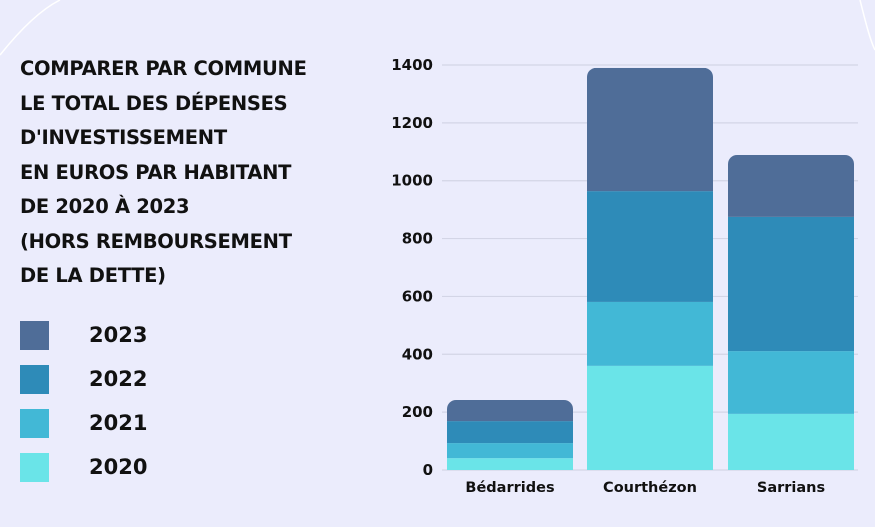 The height and width of the screenshot is (527, 875). Describe the element at coordinates (510, 410) in the screenshot. I see `bar-2023-Bédarrides` at that location.